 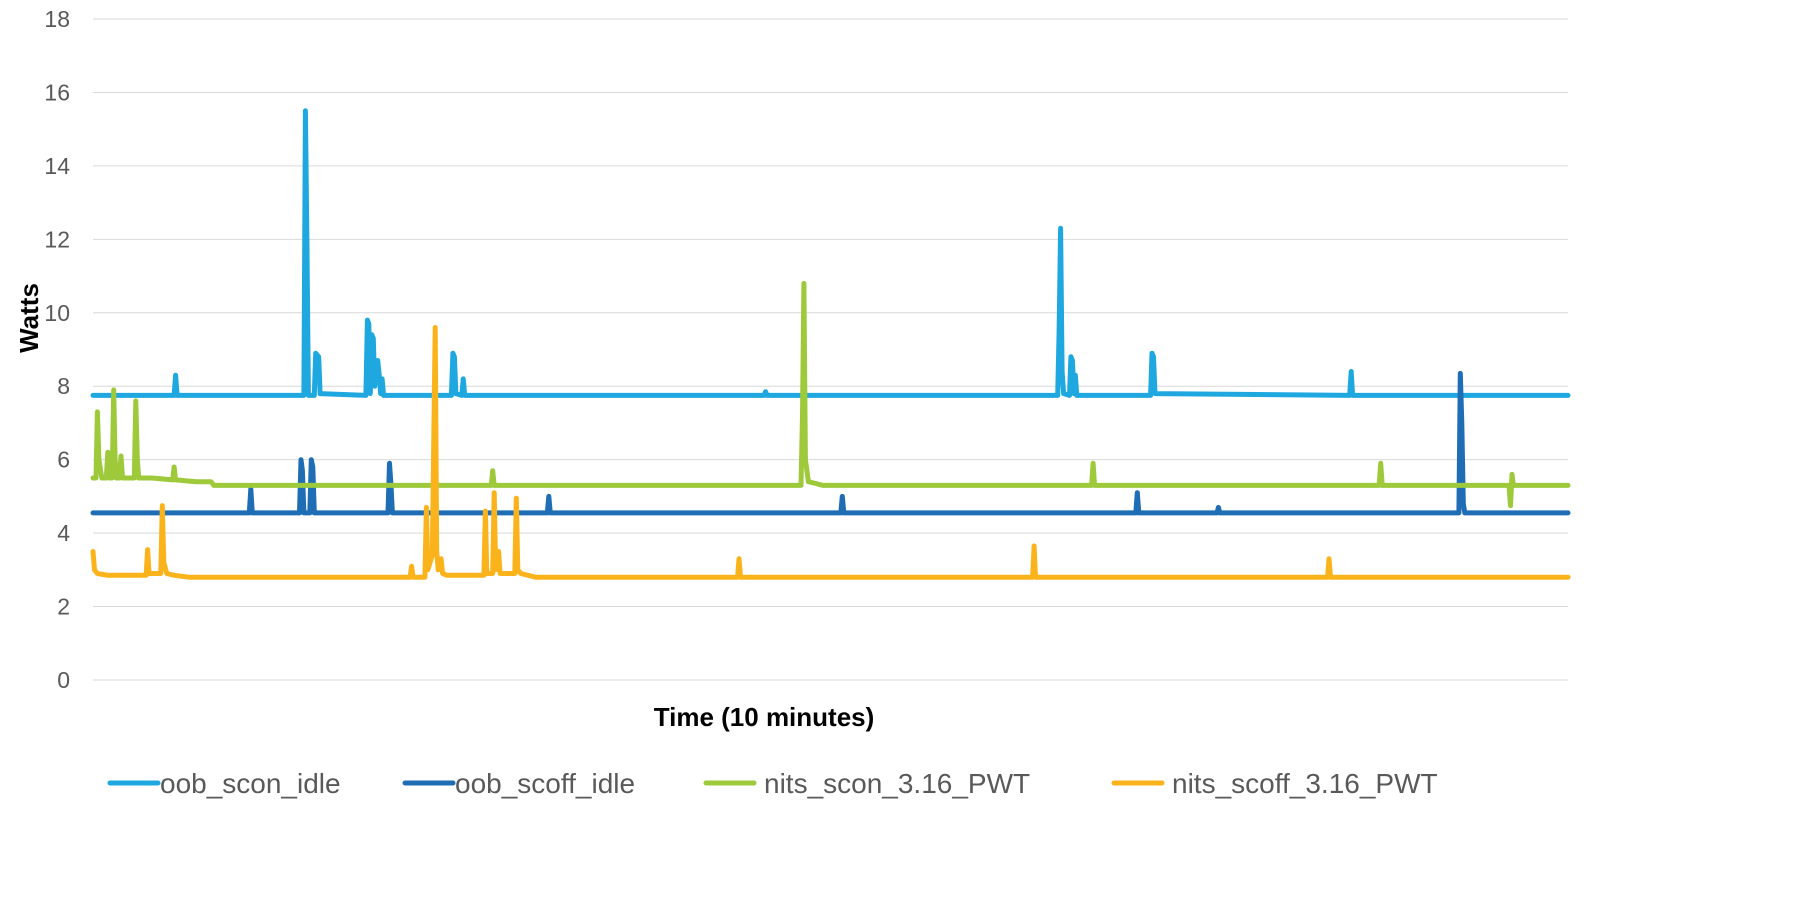 I want to click on y-tick-label: 18, so click(x=57, y=19).